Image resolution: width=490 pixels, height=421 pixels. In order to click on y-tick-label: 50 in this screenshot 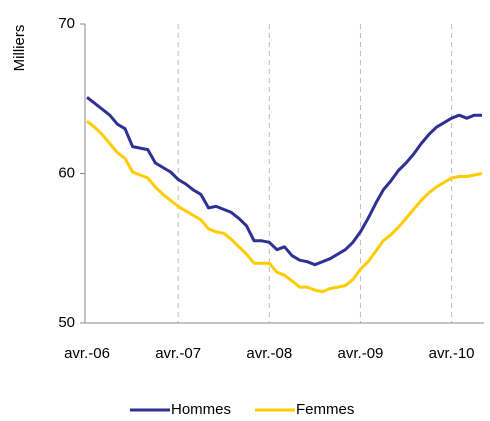, I will do `click(66, 322)`.